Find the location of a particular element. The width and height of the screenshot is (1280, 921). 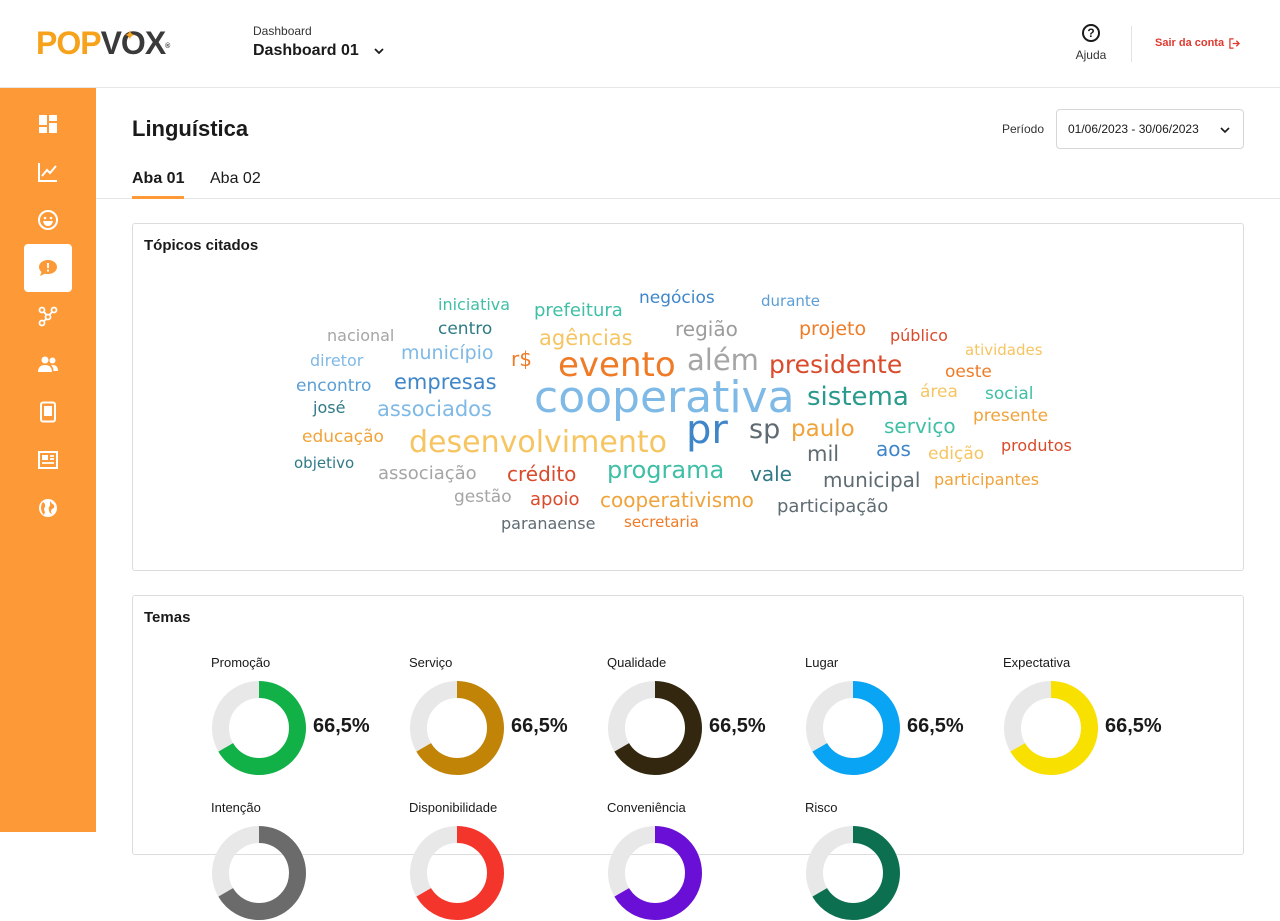

nav-linguistics is located at coordinates (48, 268).